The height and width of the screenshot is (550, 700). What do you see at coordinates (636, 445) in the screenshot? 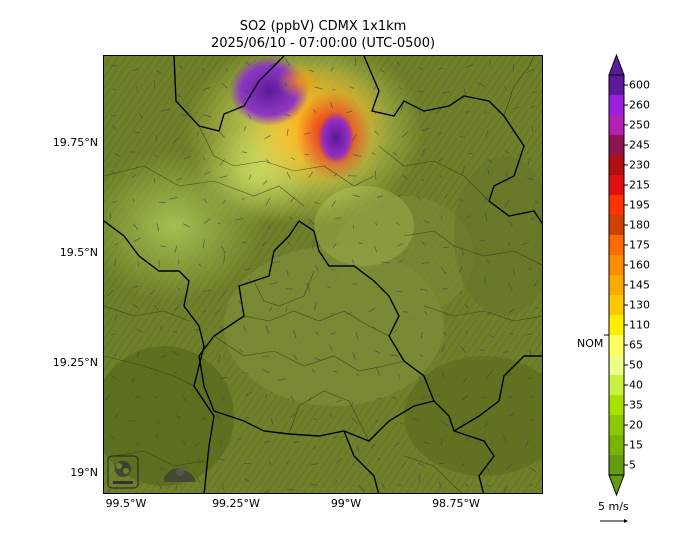
I see `colorbar-label: 15` at bounding box center [636, 445].